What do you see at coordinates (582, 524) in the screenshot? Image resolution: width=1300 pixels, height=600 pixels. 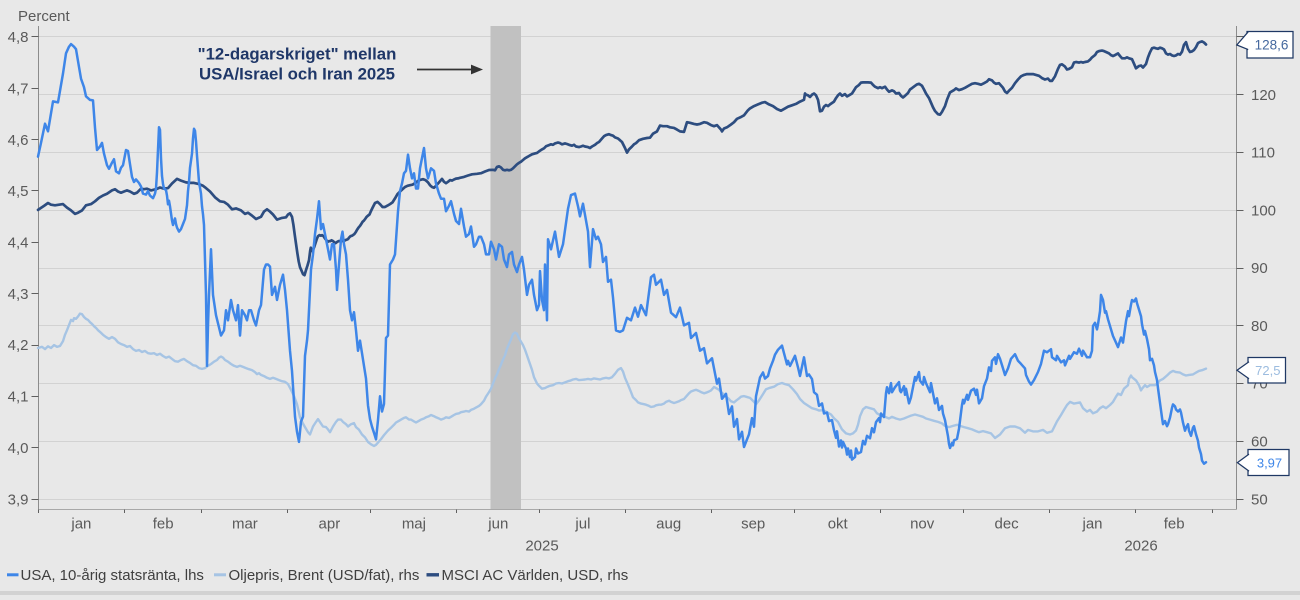 I see `svg-text: jul` at bounding box center [582, 524].